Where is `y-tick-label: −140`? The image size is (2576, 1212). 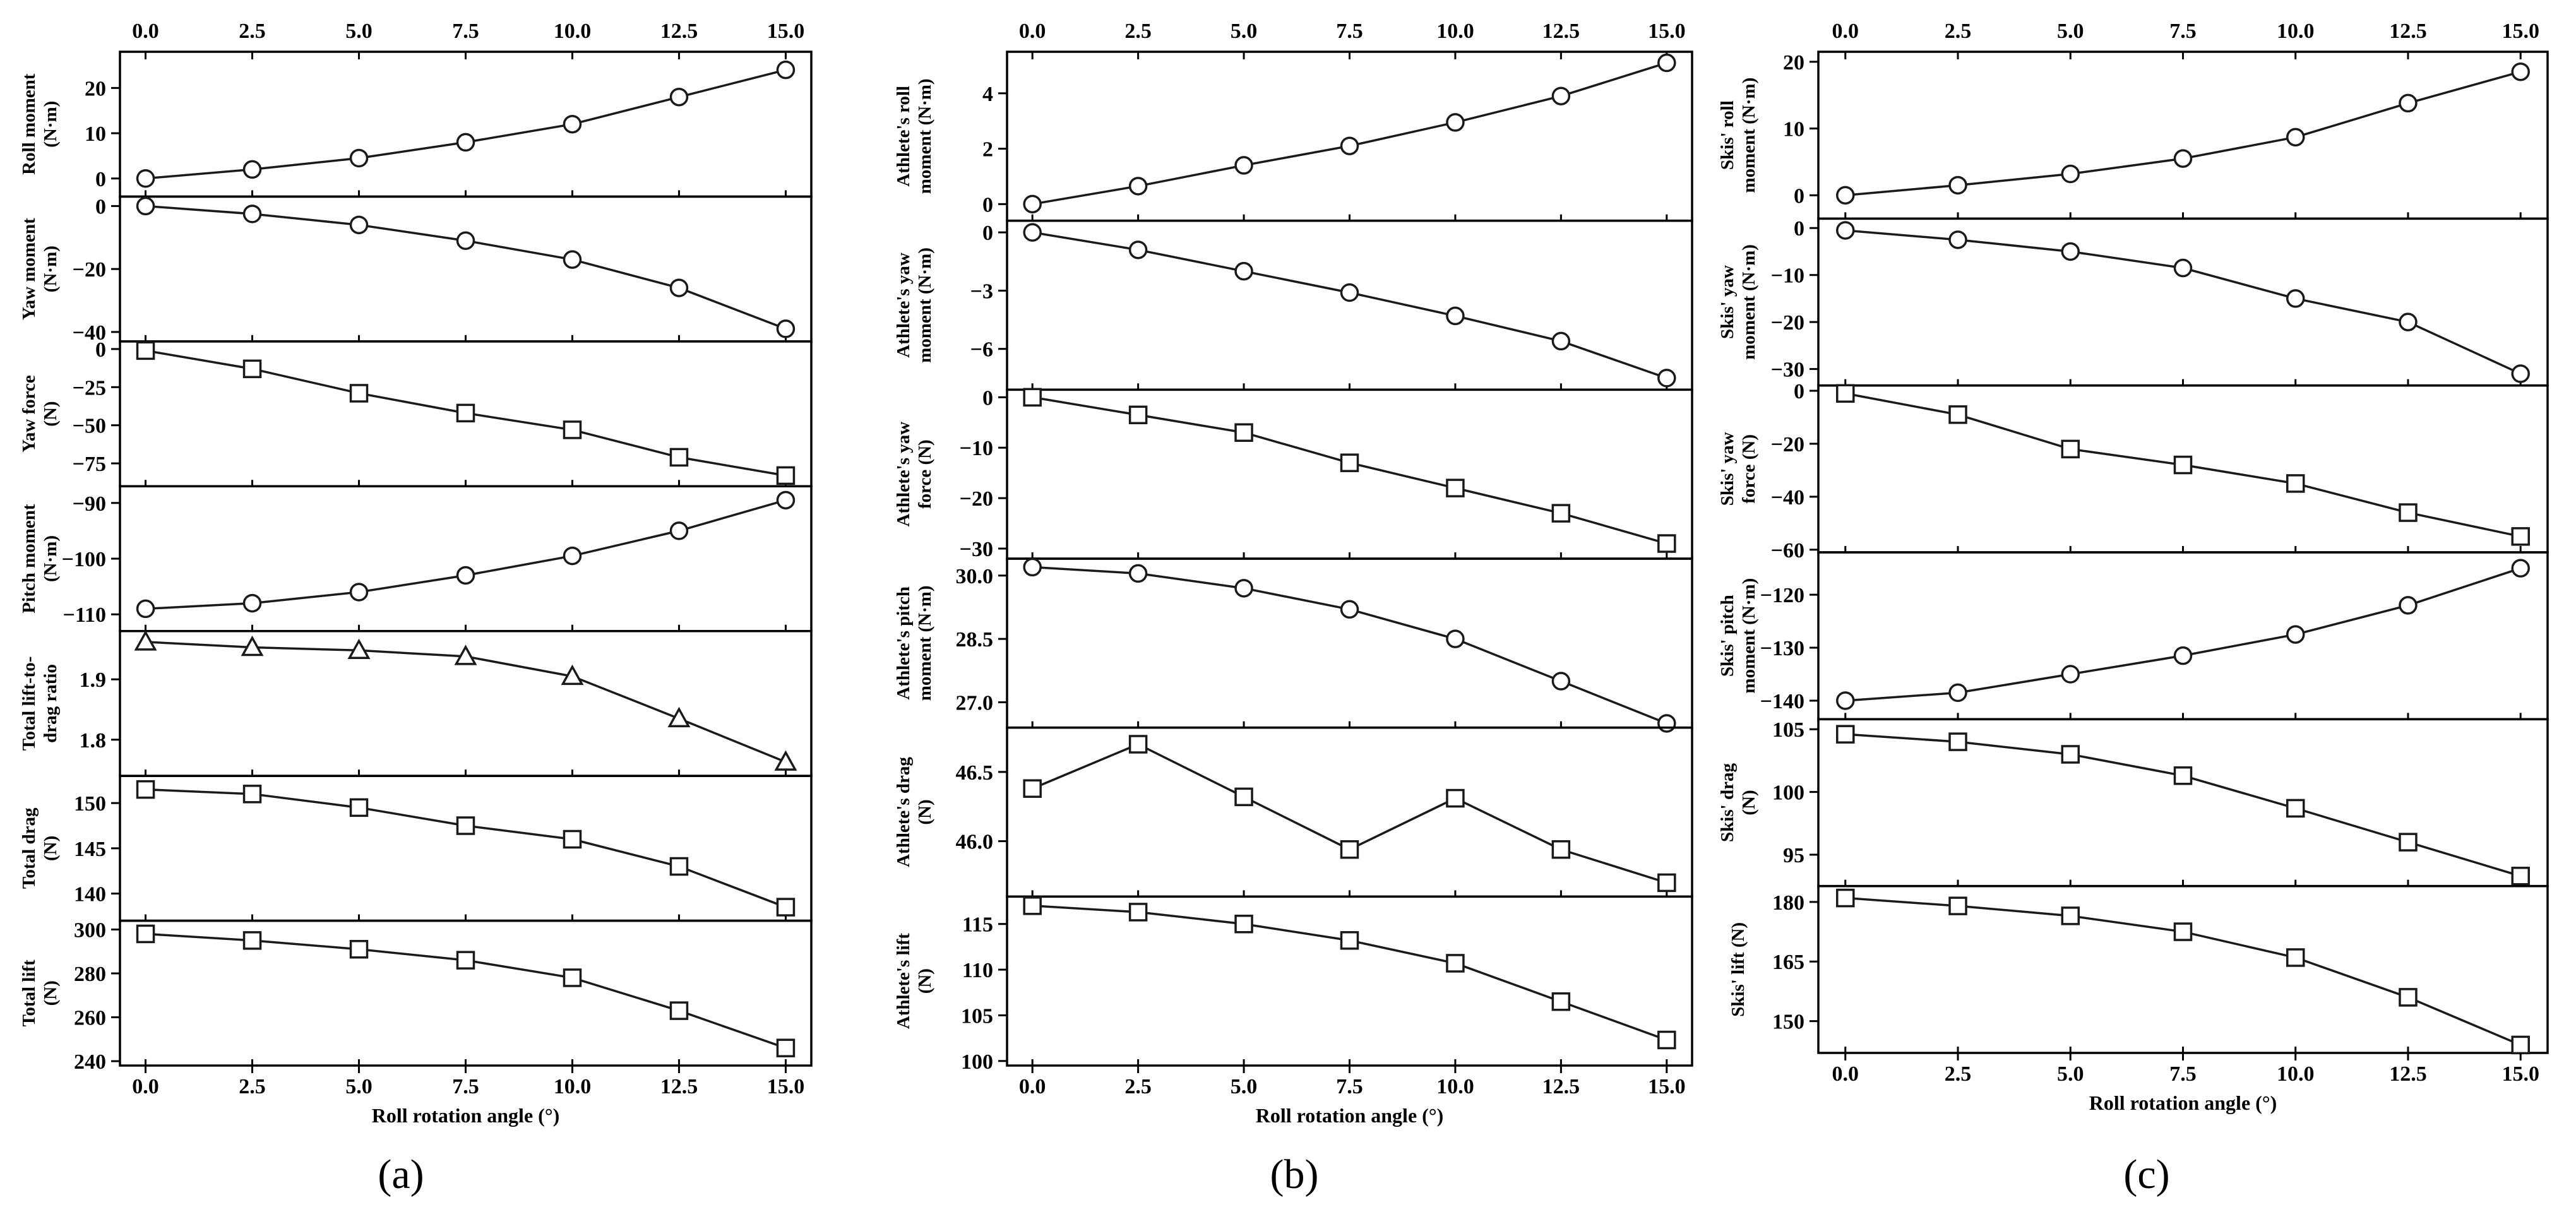 y-tick-label: −140 is located at coordinates (1782, 702).